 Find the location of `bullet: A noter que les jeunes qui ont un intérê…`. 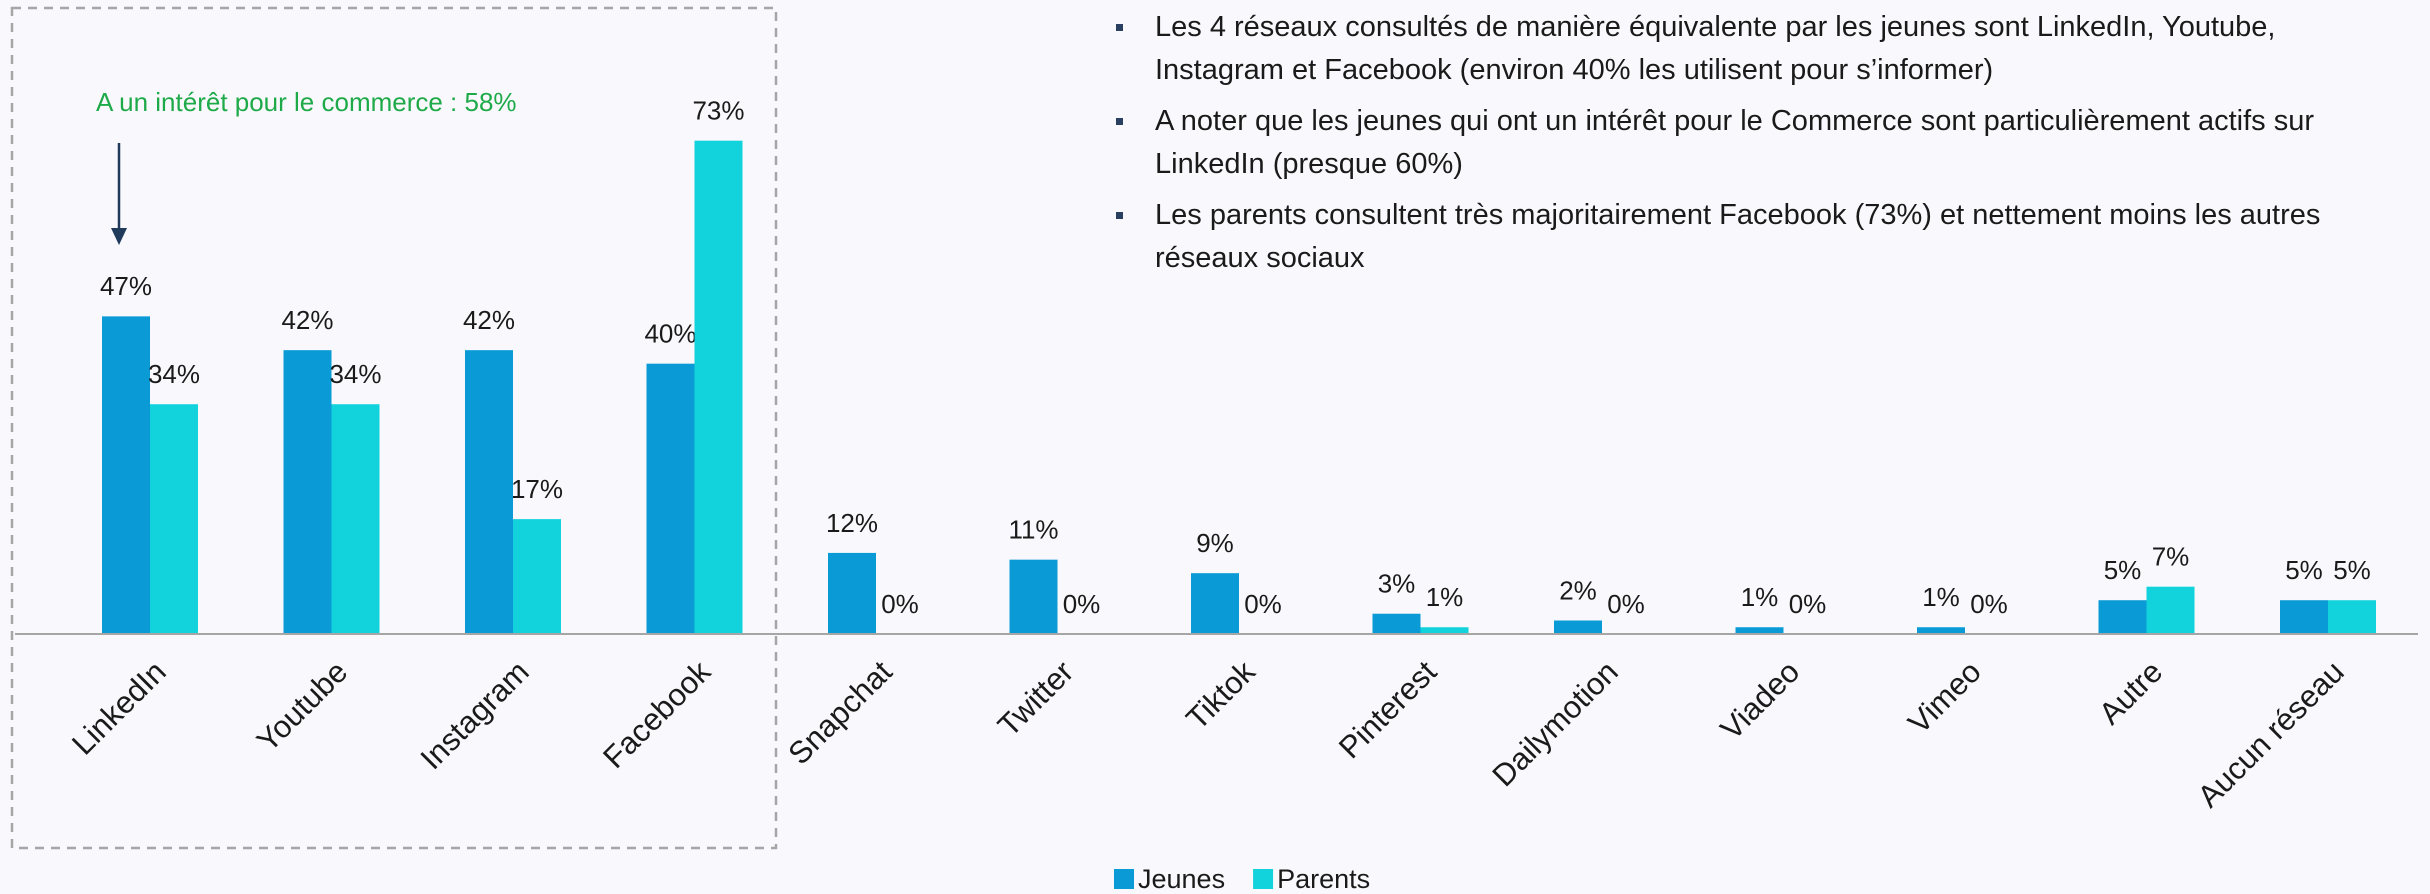

bullet: A noter que les jeunes qui ont un intérê… is located at coordinates (1761, 143).